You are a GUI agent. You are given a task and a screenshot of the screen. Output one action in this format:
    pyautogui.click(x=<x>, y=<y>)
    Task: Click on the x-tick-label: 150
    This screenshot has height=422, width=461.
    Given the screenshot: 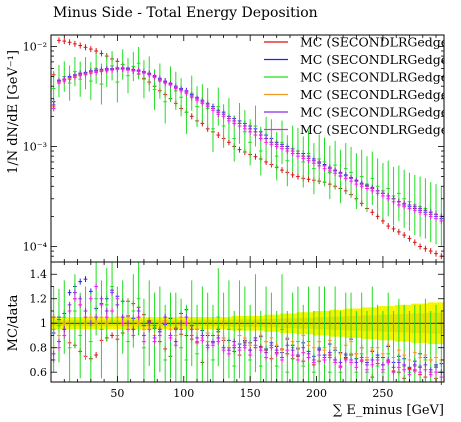 What is the action you would take?
    pyautogui.click(x=250, y=393)
    